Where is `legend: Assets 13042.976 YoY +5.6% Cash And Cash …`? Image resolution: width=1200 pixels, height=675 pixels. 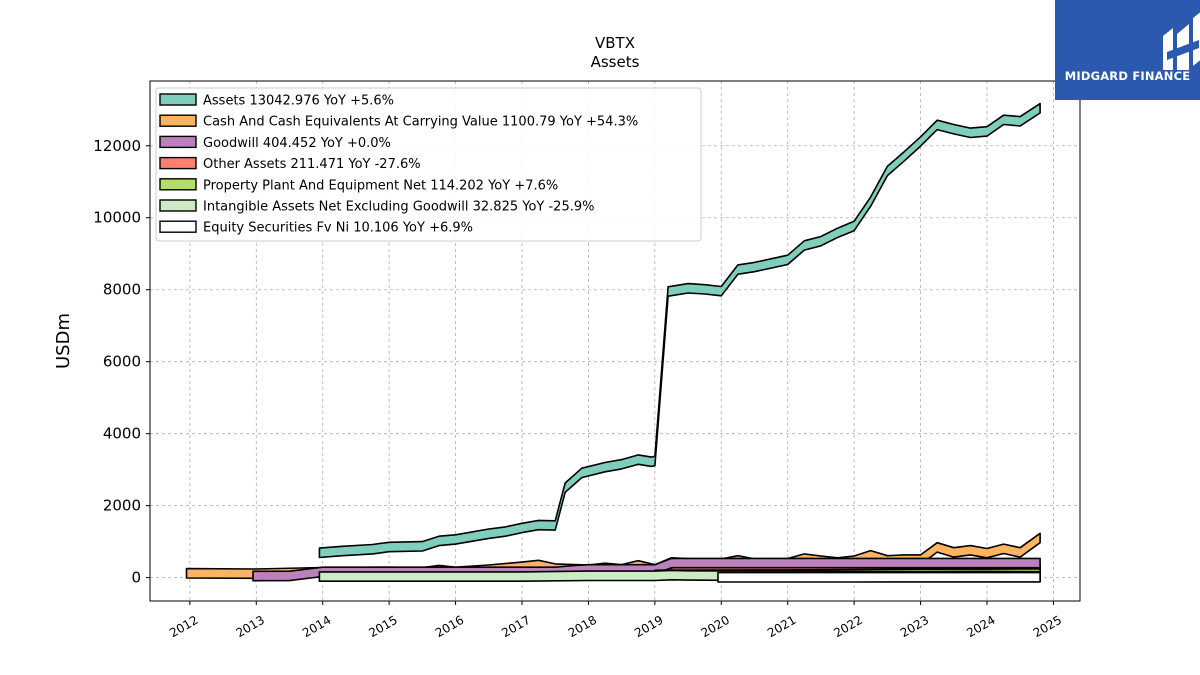
legend: Assets 13042.976 YoY +5.6% Cash And Cash … is located at coordinates (428, 164).